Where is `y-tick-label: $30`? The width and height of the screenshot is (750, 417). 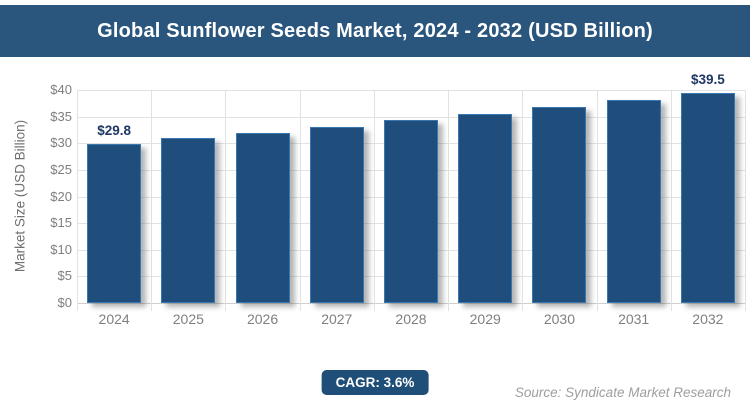 y-tick-label: $30 is located at coordinates (61, 143).